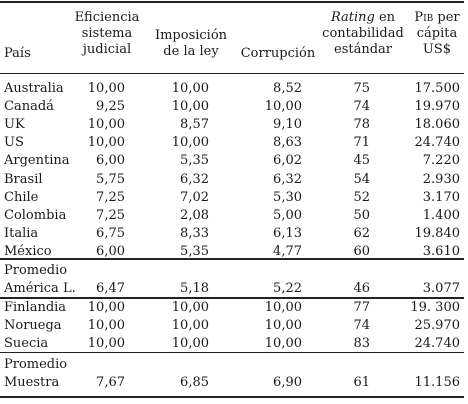 This screenshot has height=404, width=468. I want to click on header-pais: País, so click(17, 53).